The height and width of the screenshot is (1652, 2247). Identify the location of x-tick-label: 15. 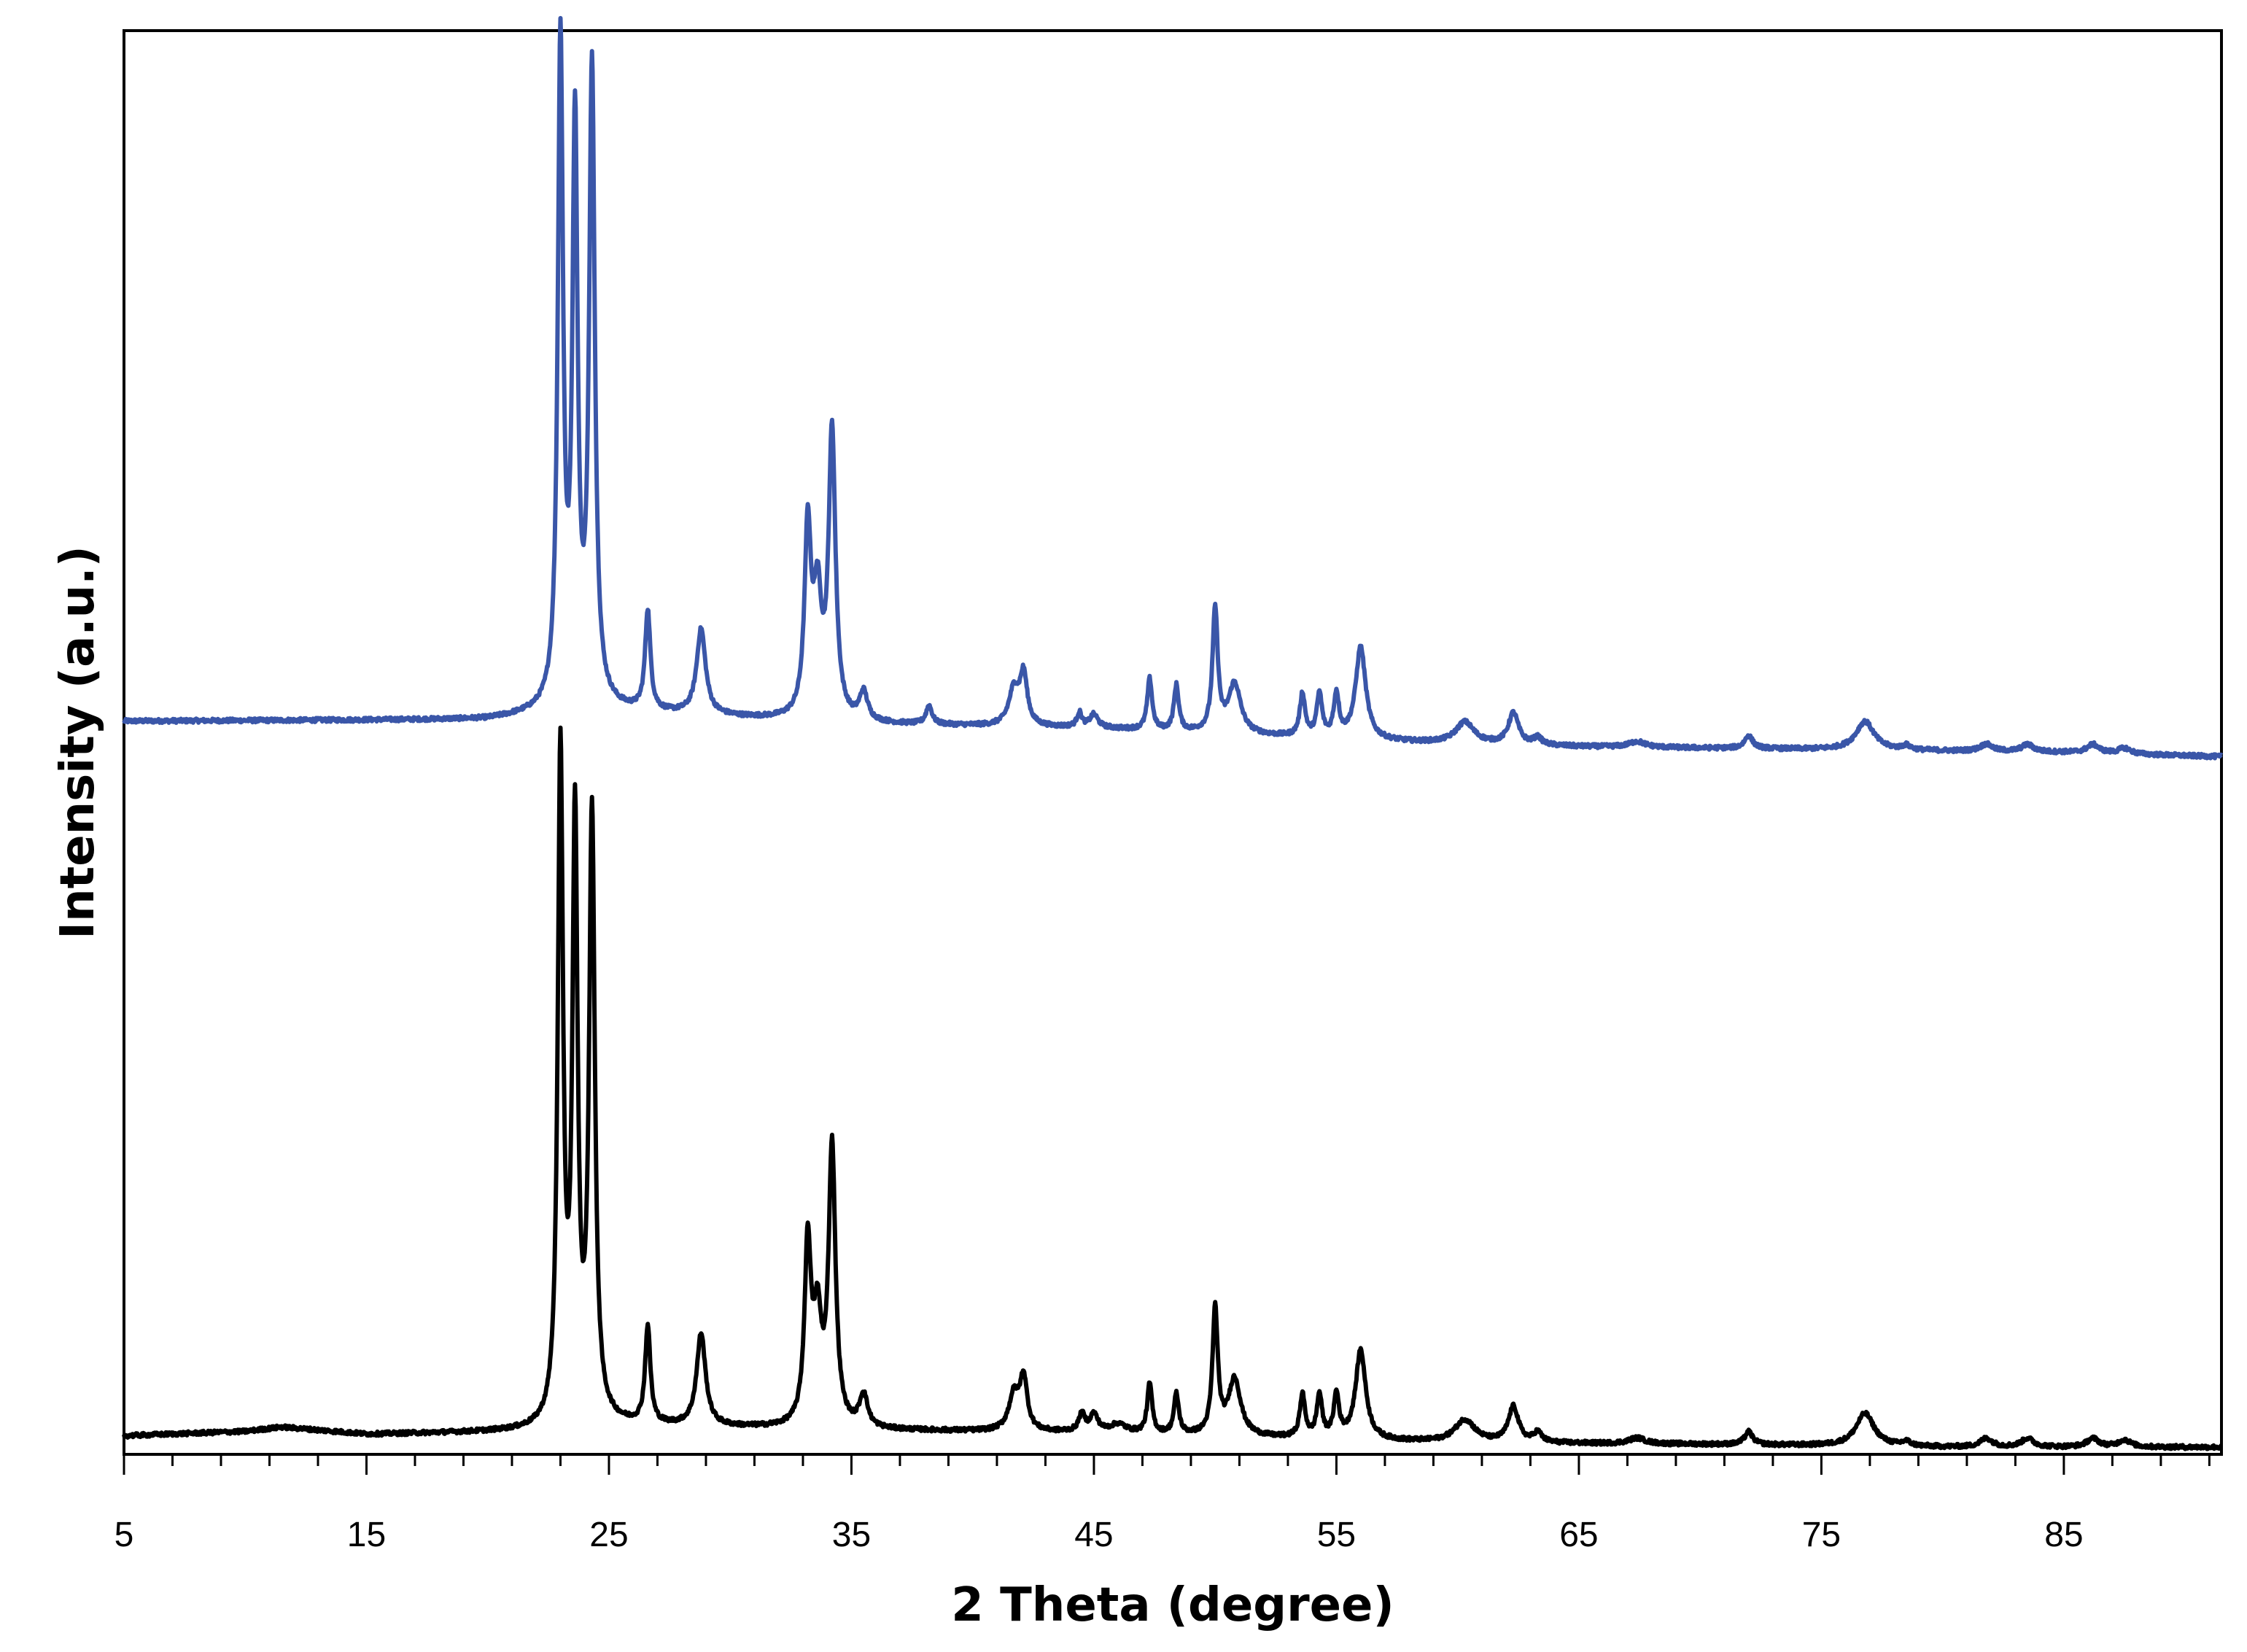
(366, 1535).